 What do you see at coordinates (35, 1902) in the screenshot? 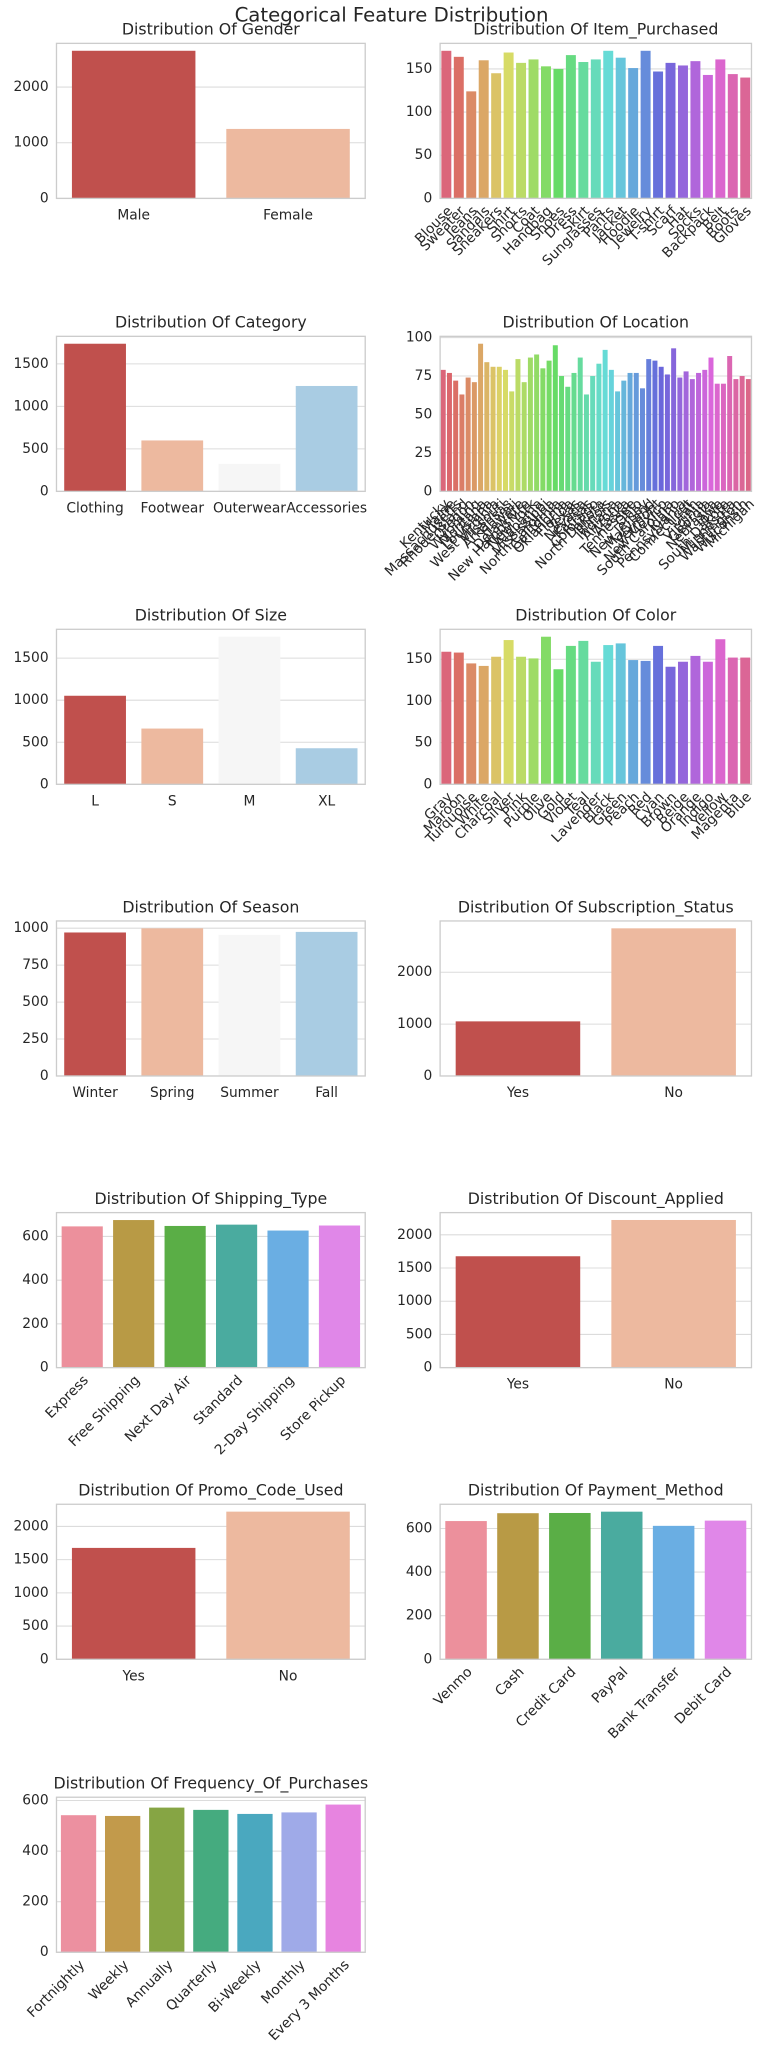
I see `y-tick-label: 200` at bounding box center [35, 1902].